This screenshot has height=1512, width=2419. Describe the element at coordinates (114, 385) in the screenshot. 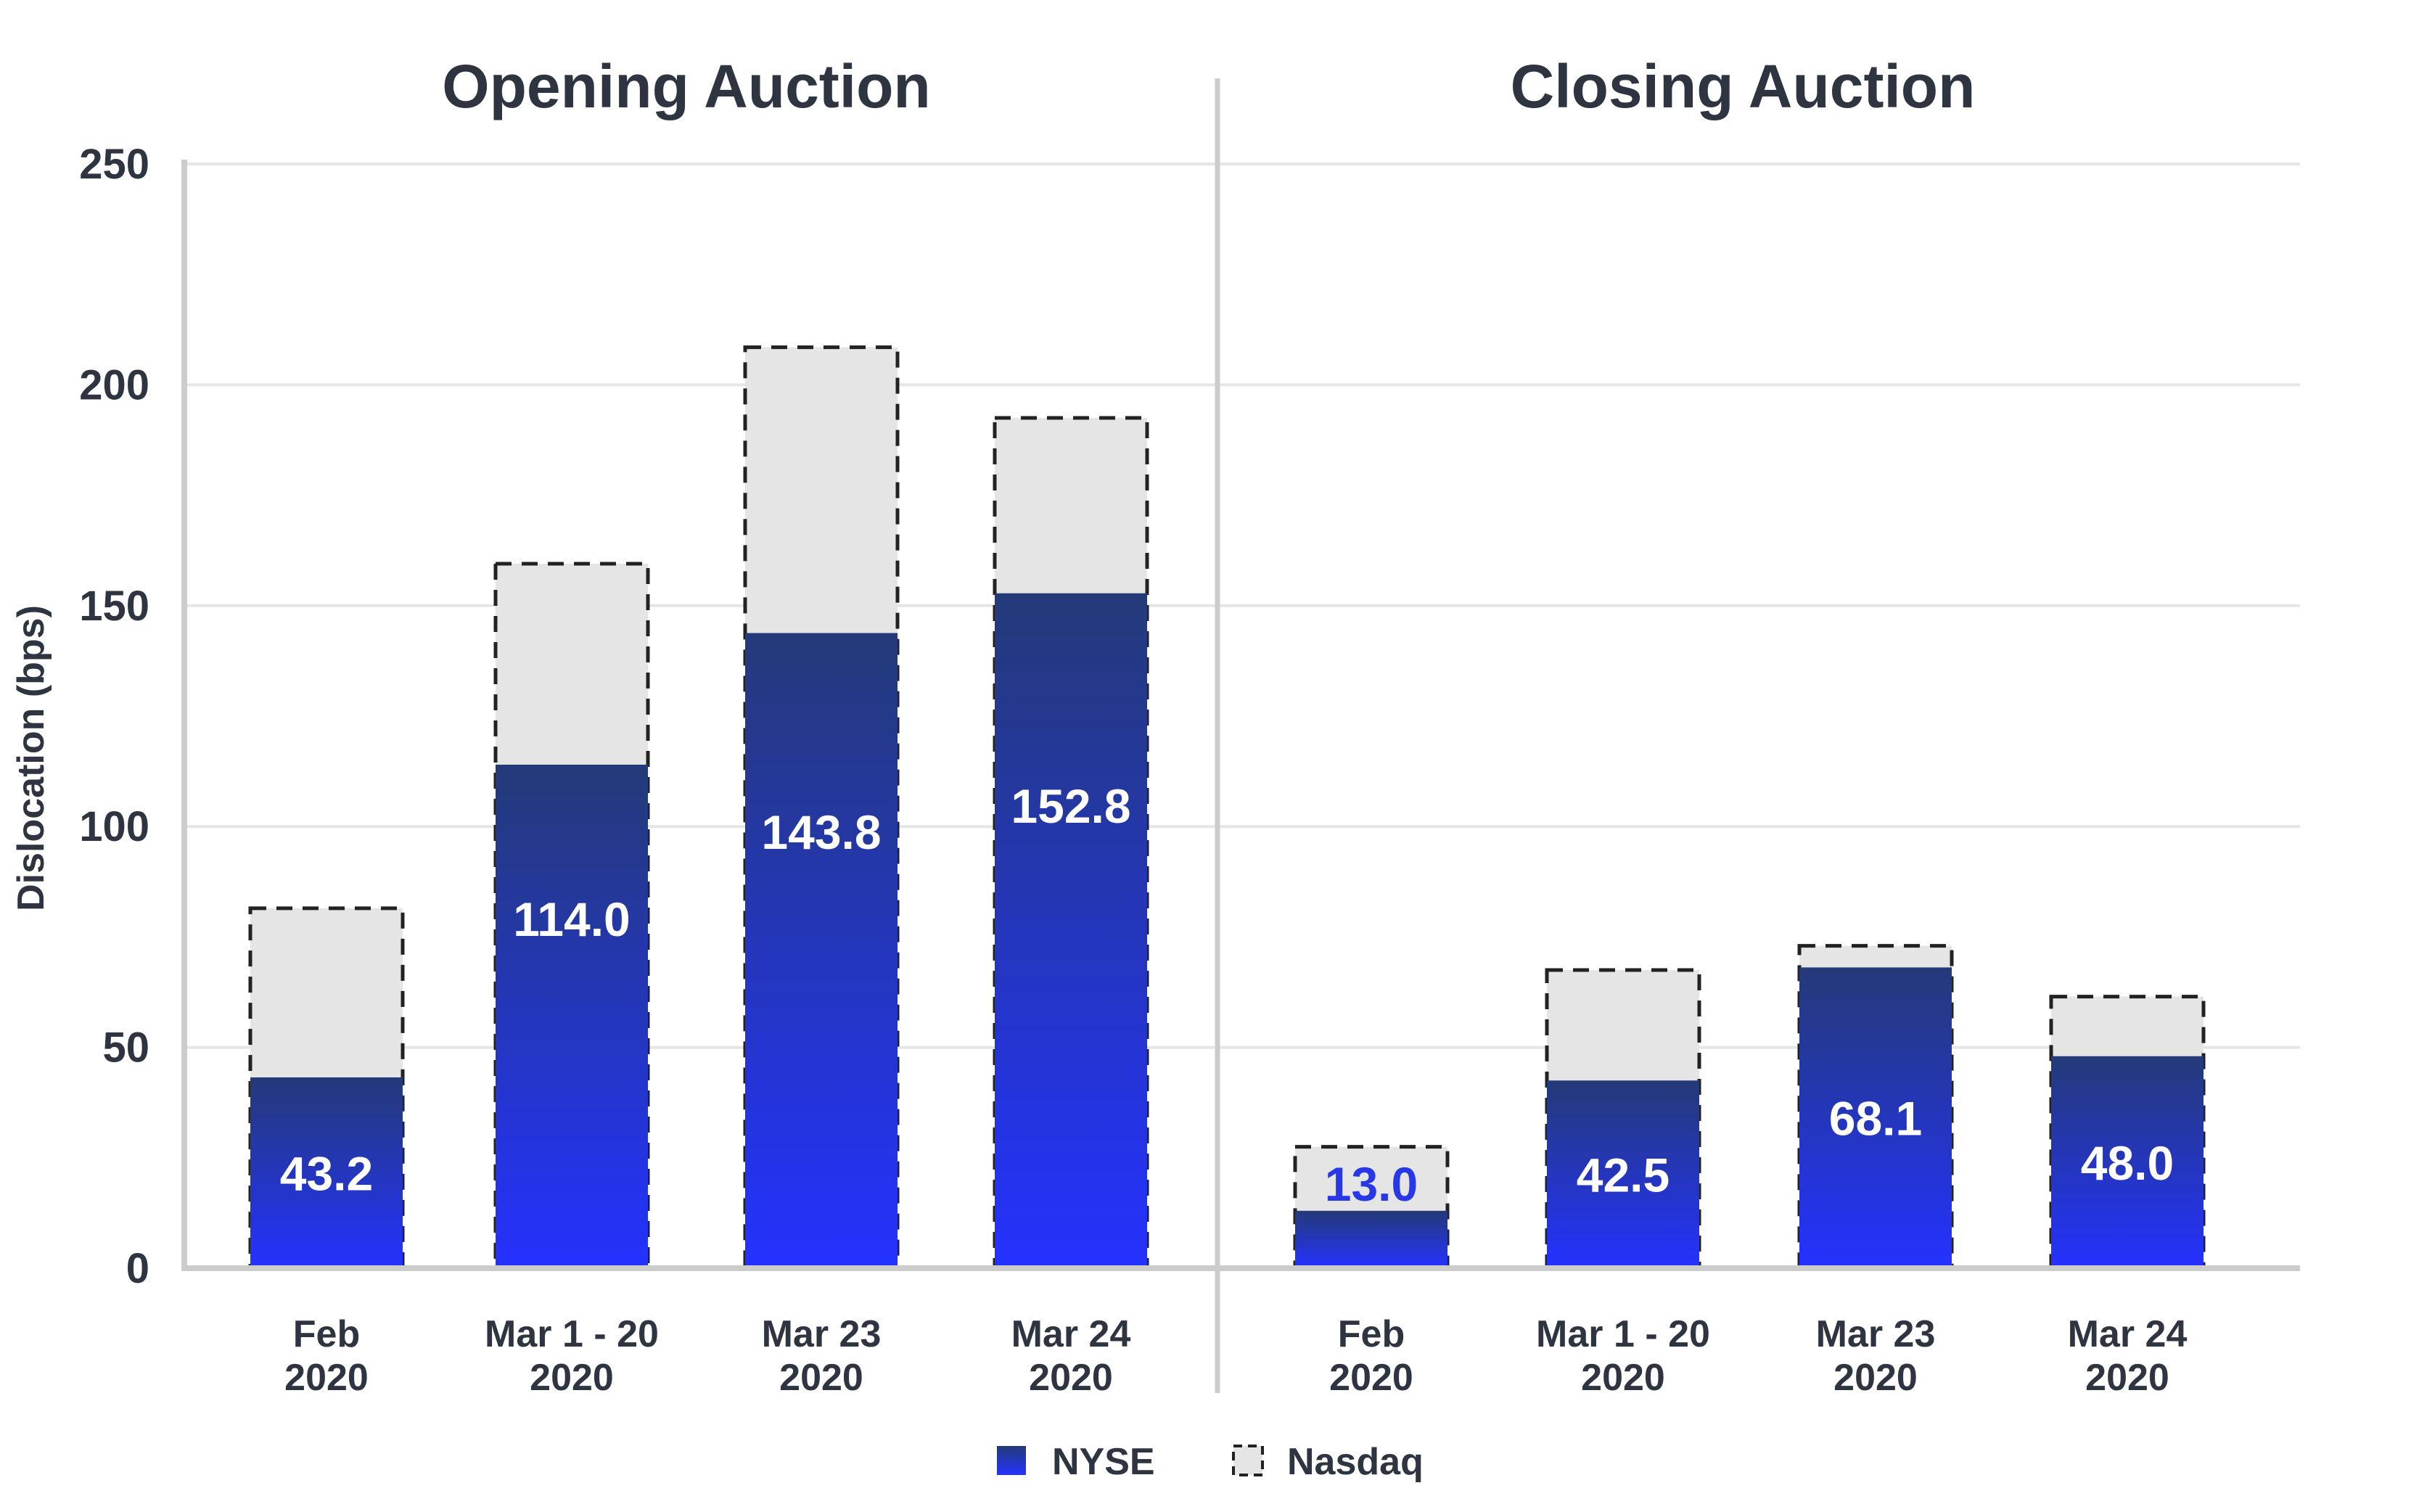

I see `y-tick-label: 200` at that location.